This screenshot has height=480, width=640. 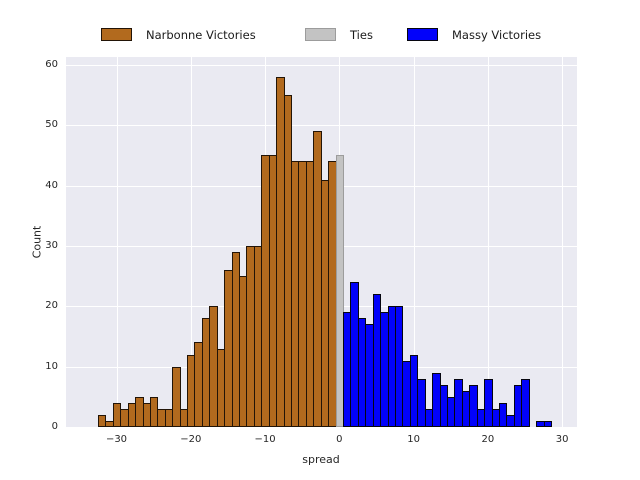 What do you see at coordinates (51, 366) in the screenshot?
I see `y-tick-label: 10` at bounding box center [51, 366].